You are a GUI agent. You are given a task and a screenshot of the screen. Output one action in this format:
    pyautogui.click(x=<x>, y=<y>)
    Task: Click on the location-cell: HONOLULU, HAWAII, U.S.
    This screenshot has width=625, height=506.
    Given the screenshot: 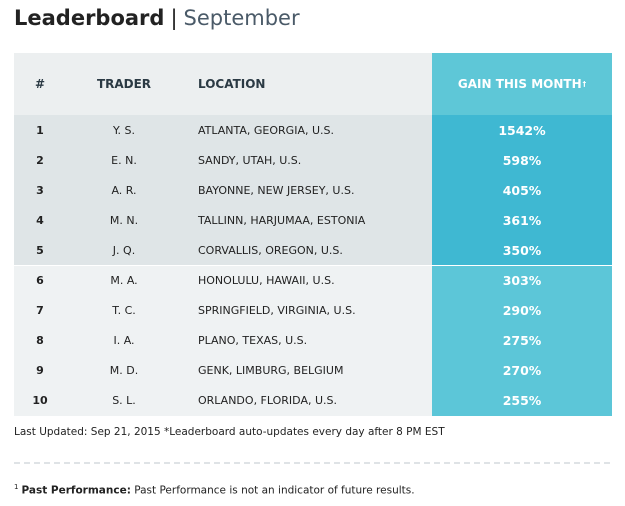 What is the action you would take?
    pyautogui.click(x=266, y=281)
    